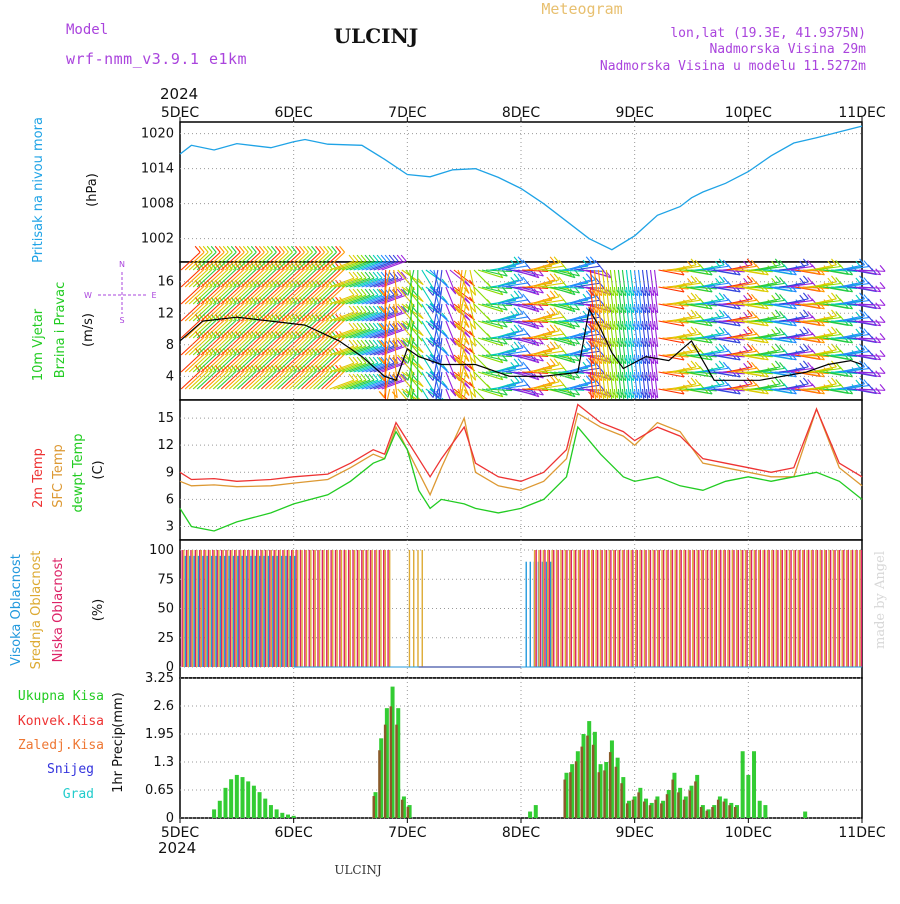  What do you see at coordinates (635, 833) in the screenshot?
I see `bottom-date-label: 9DEC` at bounding box center [635, 833].